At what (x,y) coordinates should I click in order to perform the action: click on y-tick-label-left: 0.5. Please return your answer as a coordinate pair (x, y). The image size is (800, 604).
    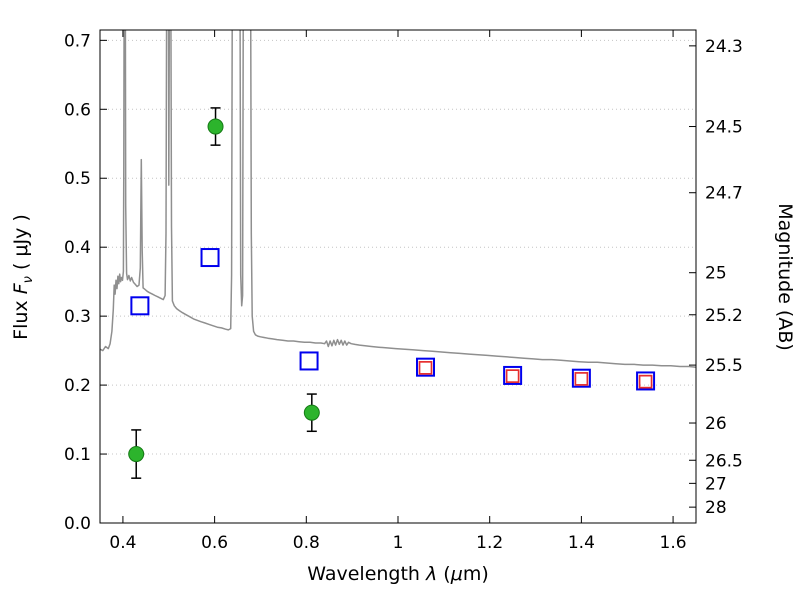
    Looking at the image, I should click on (77, 179).